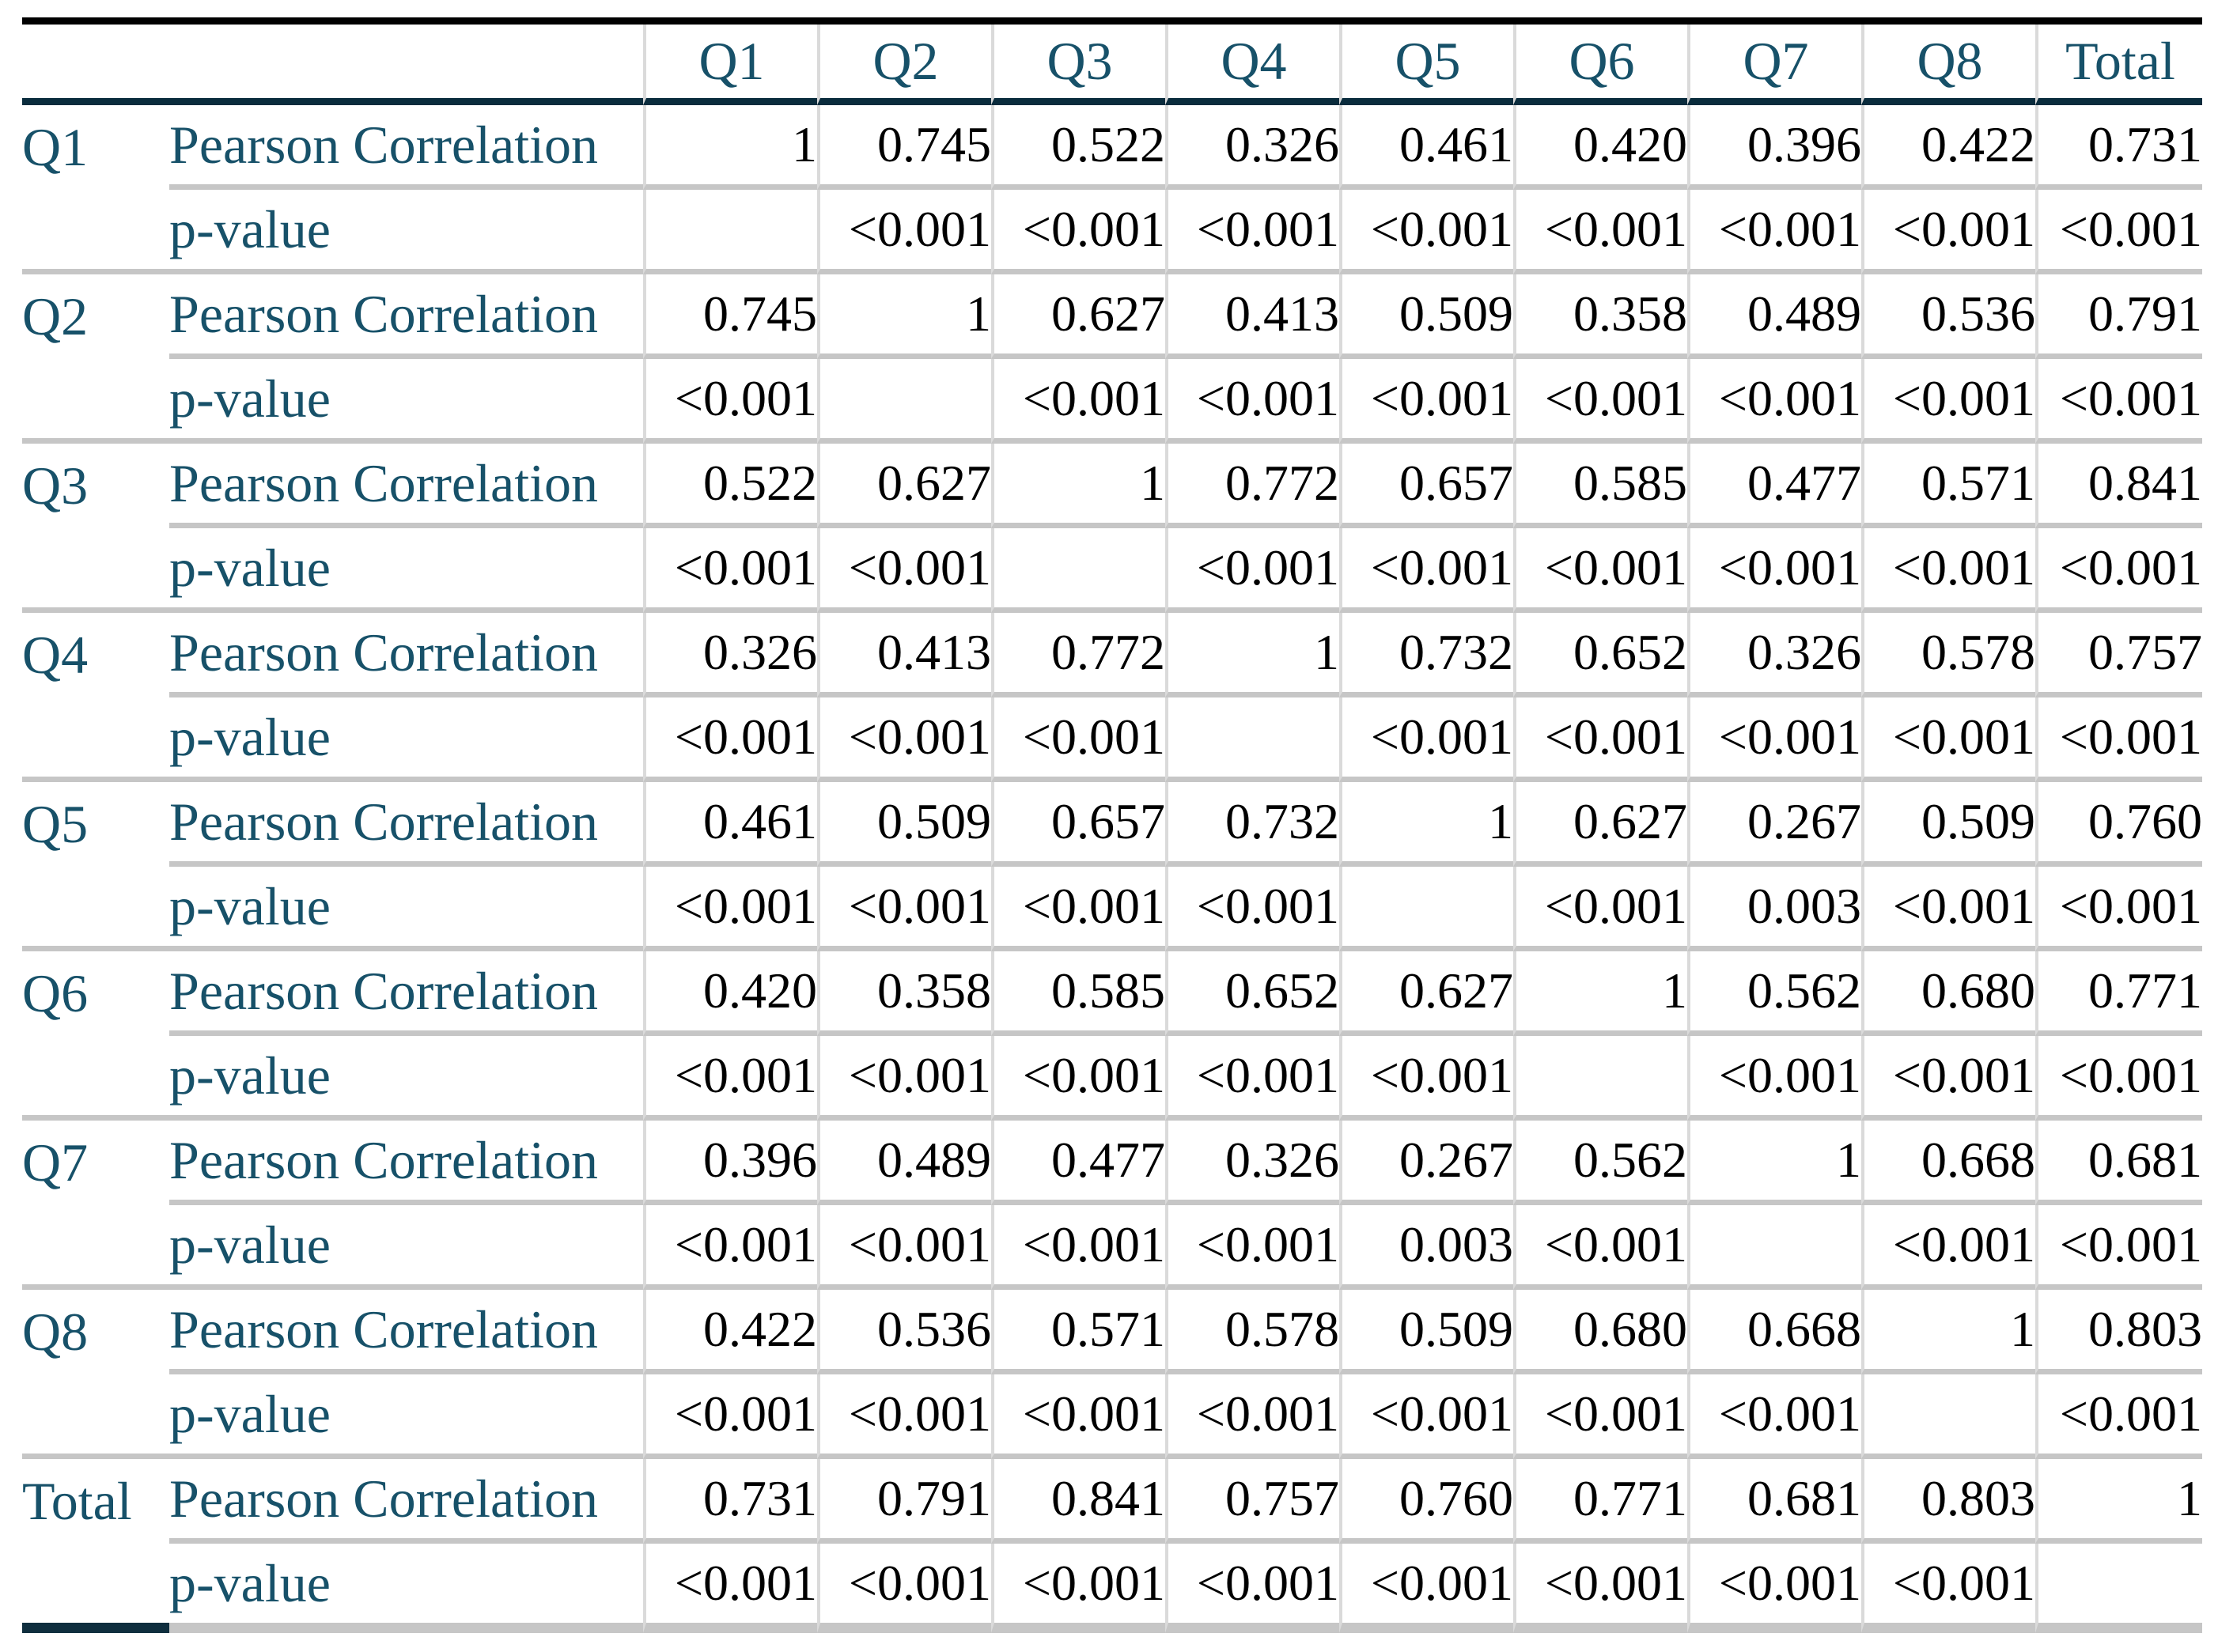 This screenshot has height=1652, width=2218. Describe the element at coordinates (55, 486) in the screenshot. I see `row-label: Q3` at that location.